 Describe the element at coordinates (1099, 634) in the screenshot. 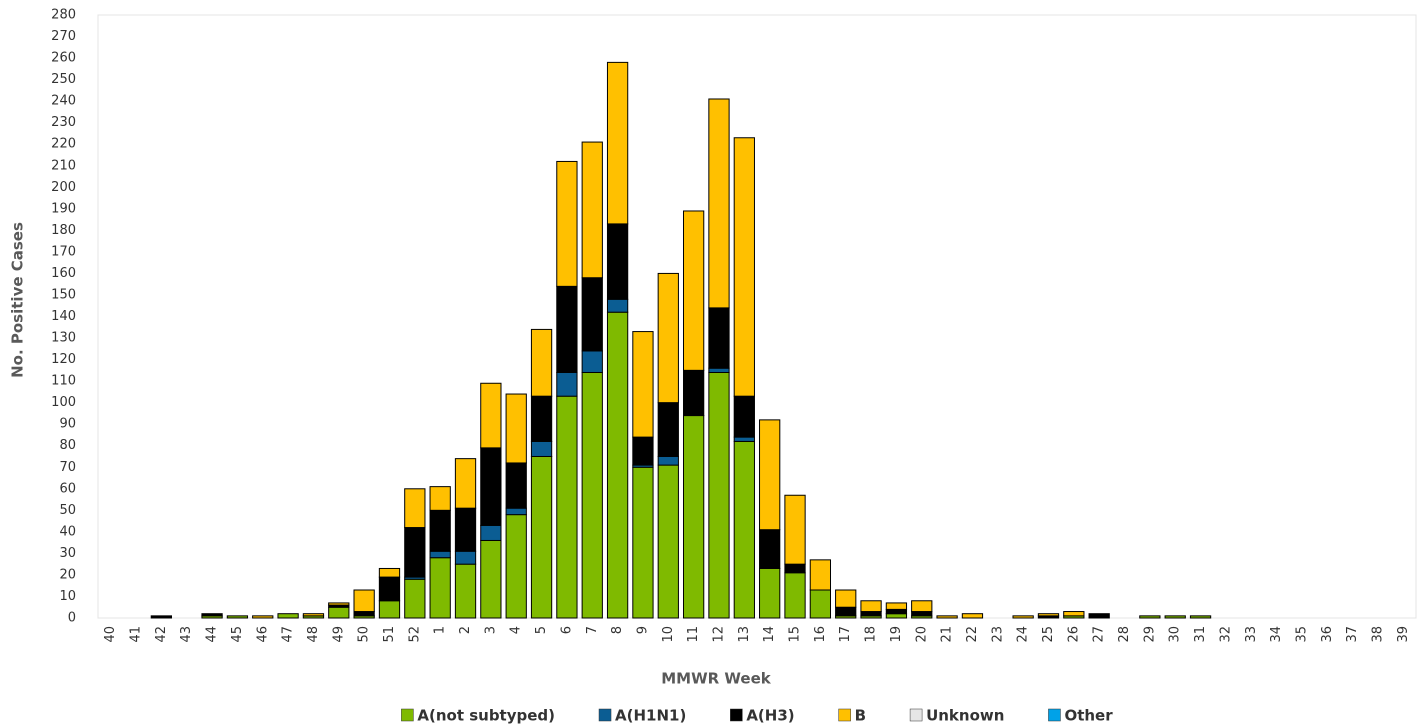

I see `x-tick-label: 27` at that location.